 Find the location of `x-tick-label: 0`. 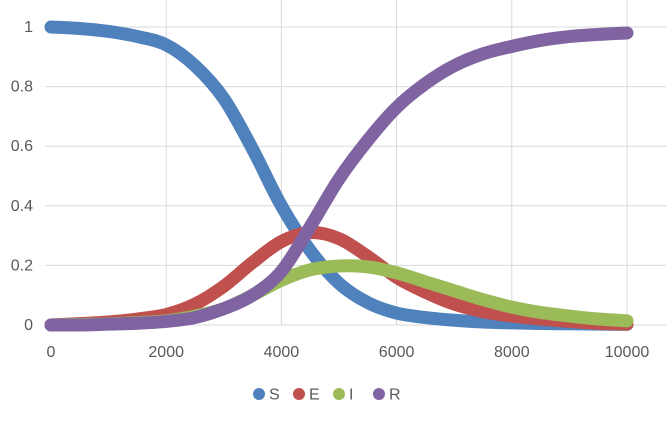

x-tick-label: 0 is located at coordinates (51, 352).